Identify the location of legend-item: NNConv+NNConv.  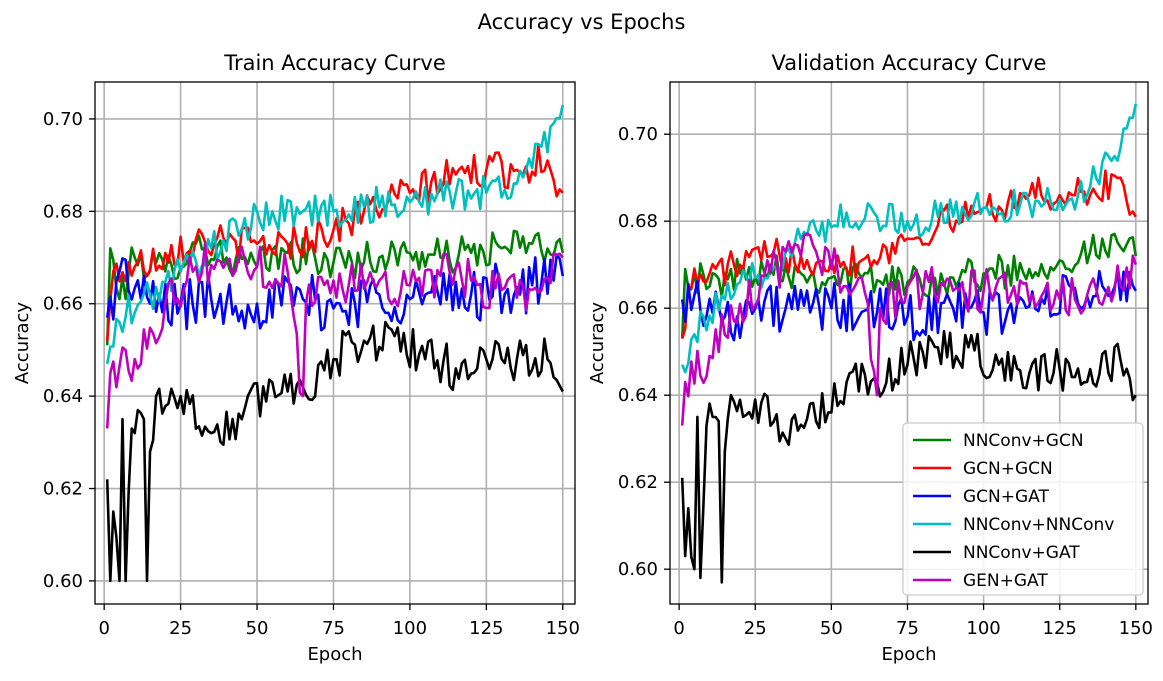
(1013, 525).